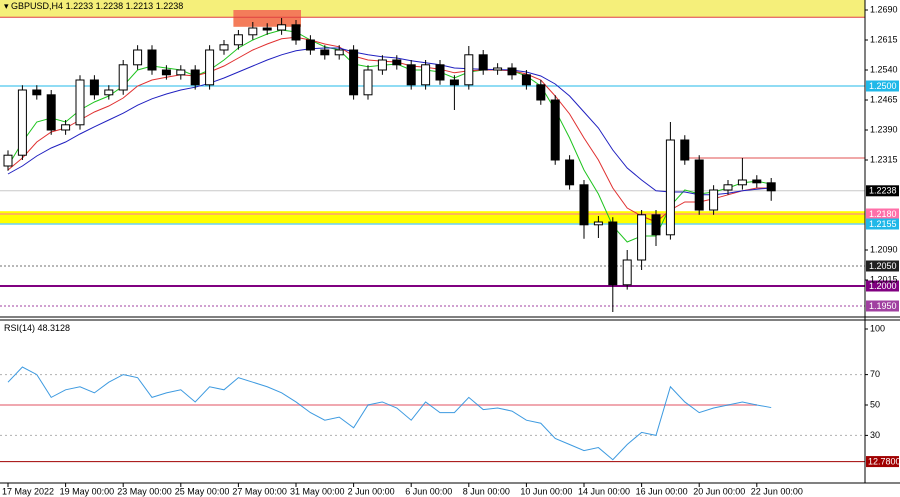 The height and width of the screenshot is (497, 900). What do you see at coordinates (7, 6) in the screenshot?
I see `symbol-menu: ▾` at bounding box center [7, 6].